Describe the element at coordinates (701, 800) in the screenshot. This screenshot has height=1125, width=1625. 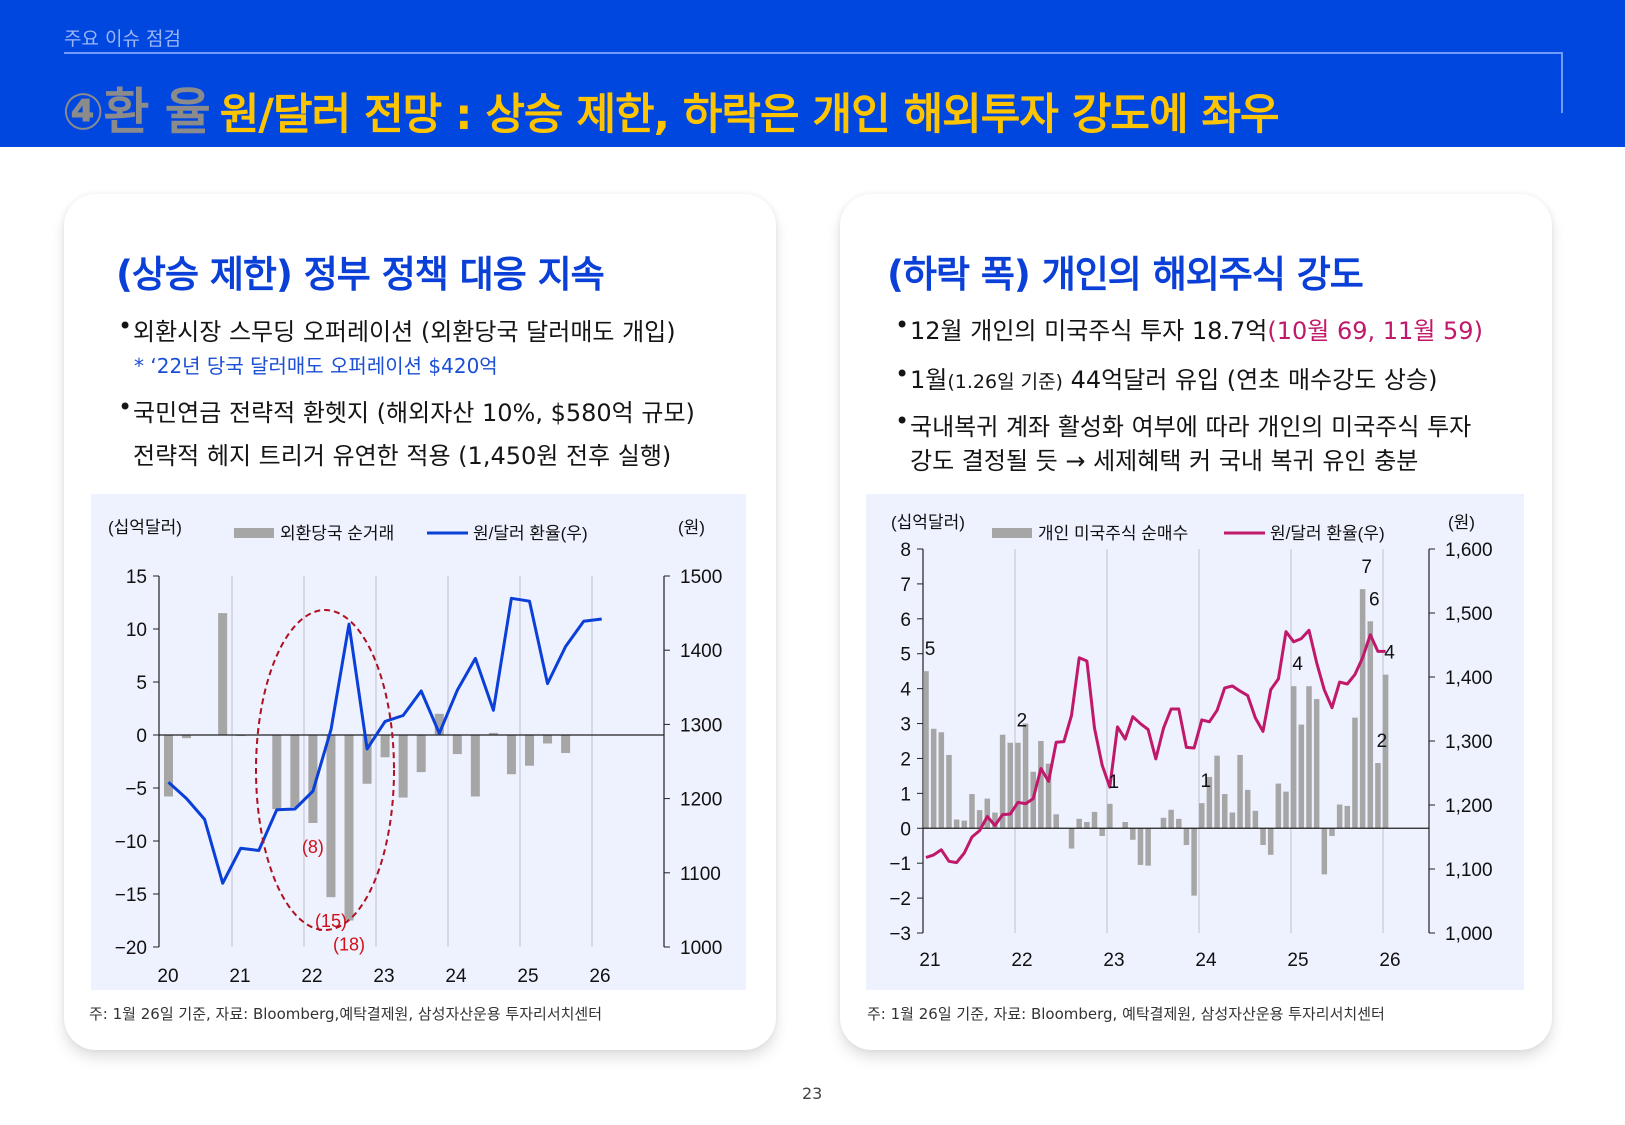
I see `right-tick-label: 1200` at that location.